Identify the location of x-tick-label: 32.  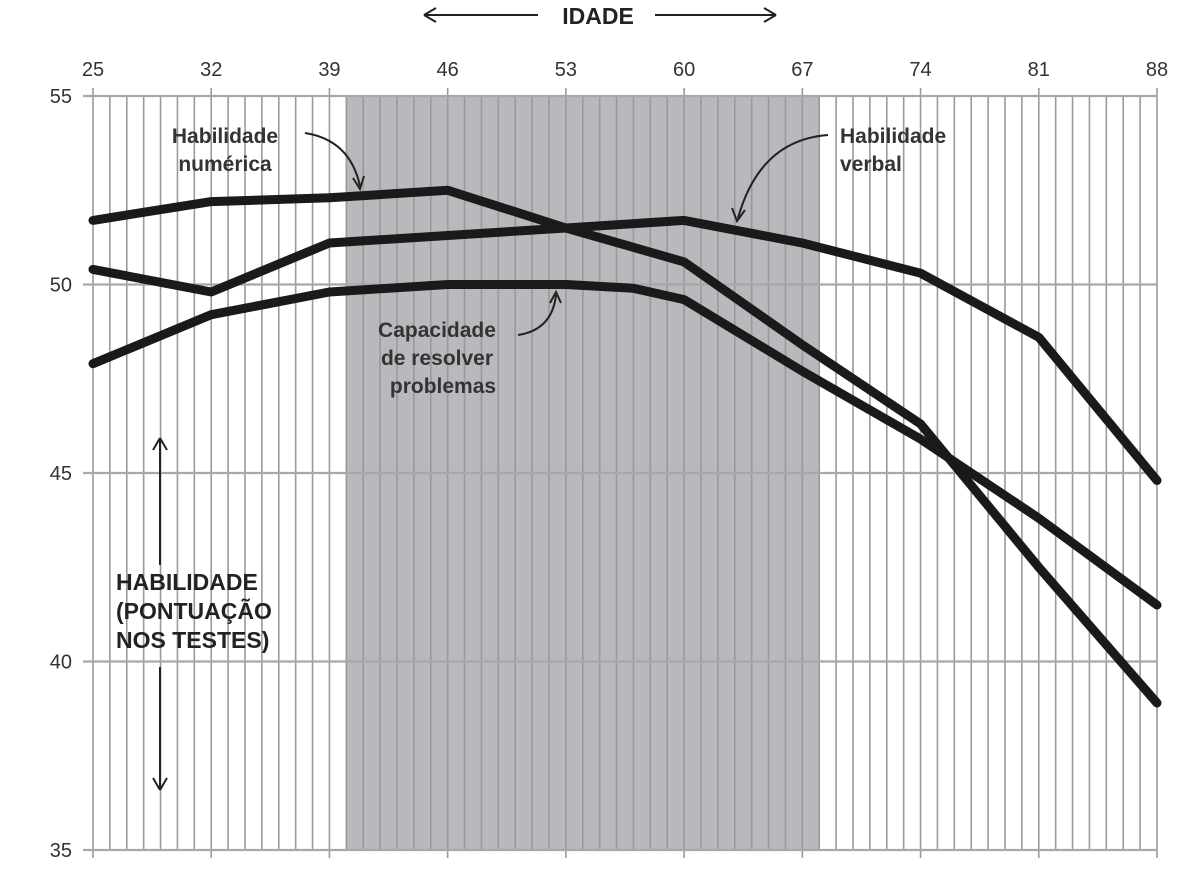
(211, 70).